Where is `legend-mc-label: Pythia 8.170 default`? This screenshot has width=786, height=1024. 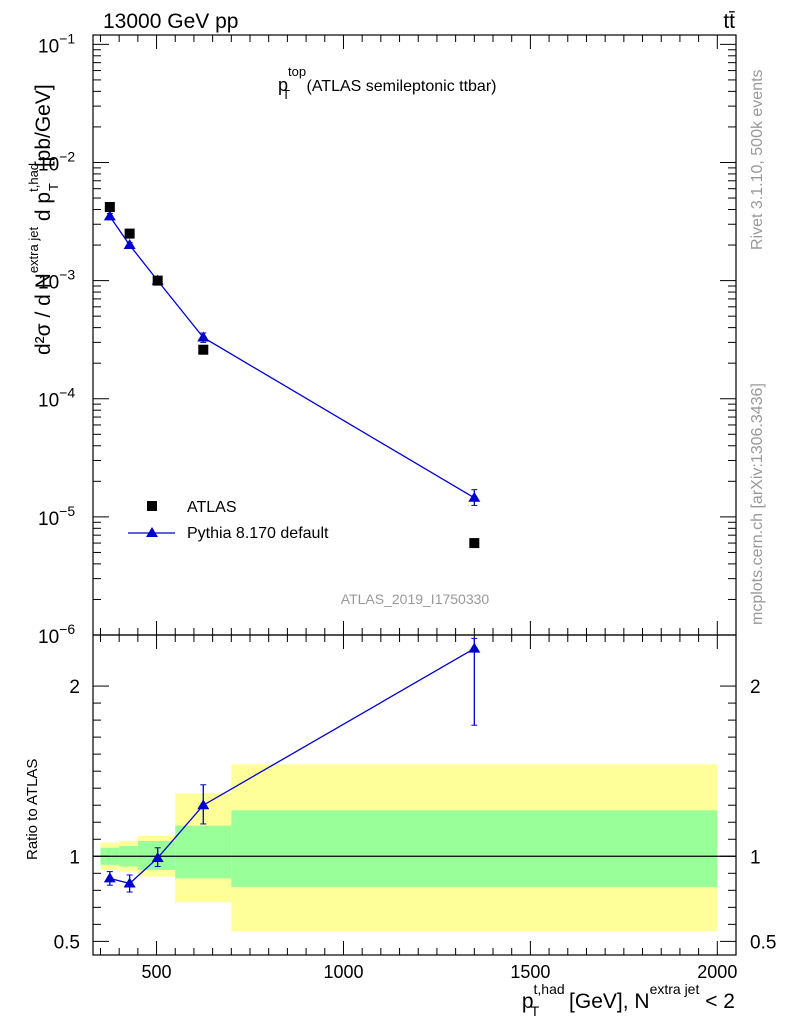
legend-mc-label: Pythia 8.170 default is located at coordinates (258, 533).